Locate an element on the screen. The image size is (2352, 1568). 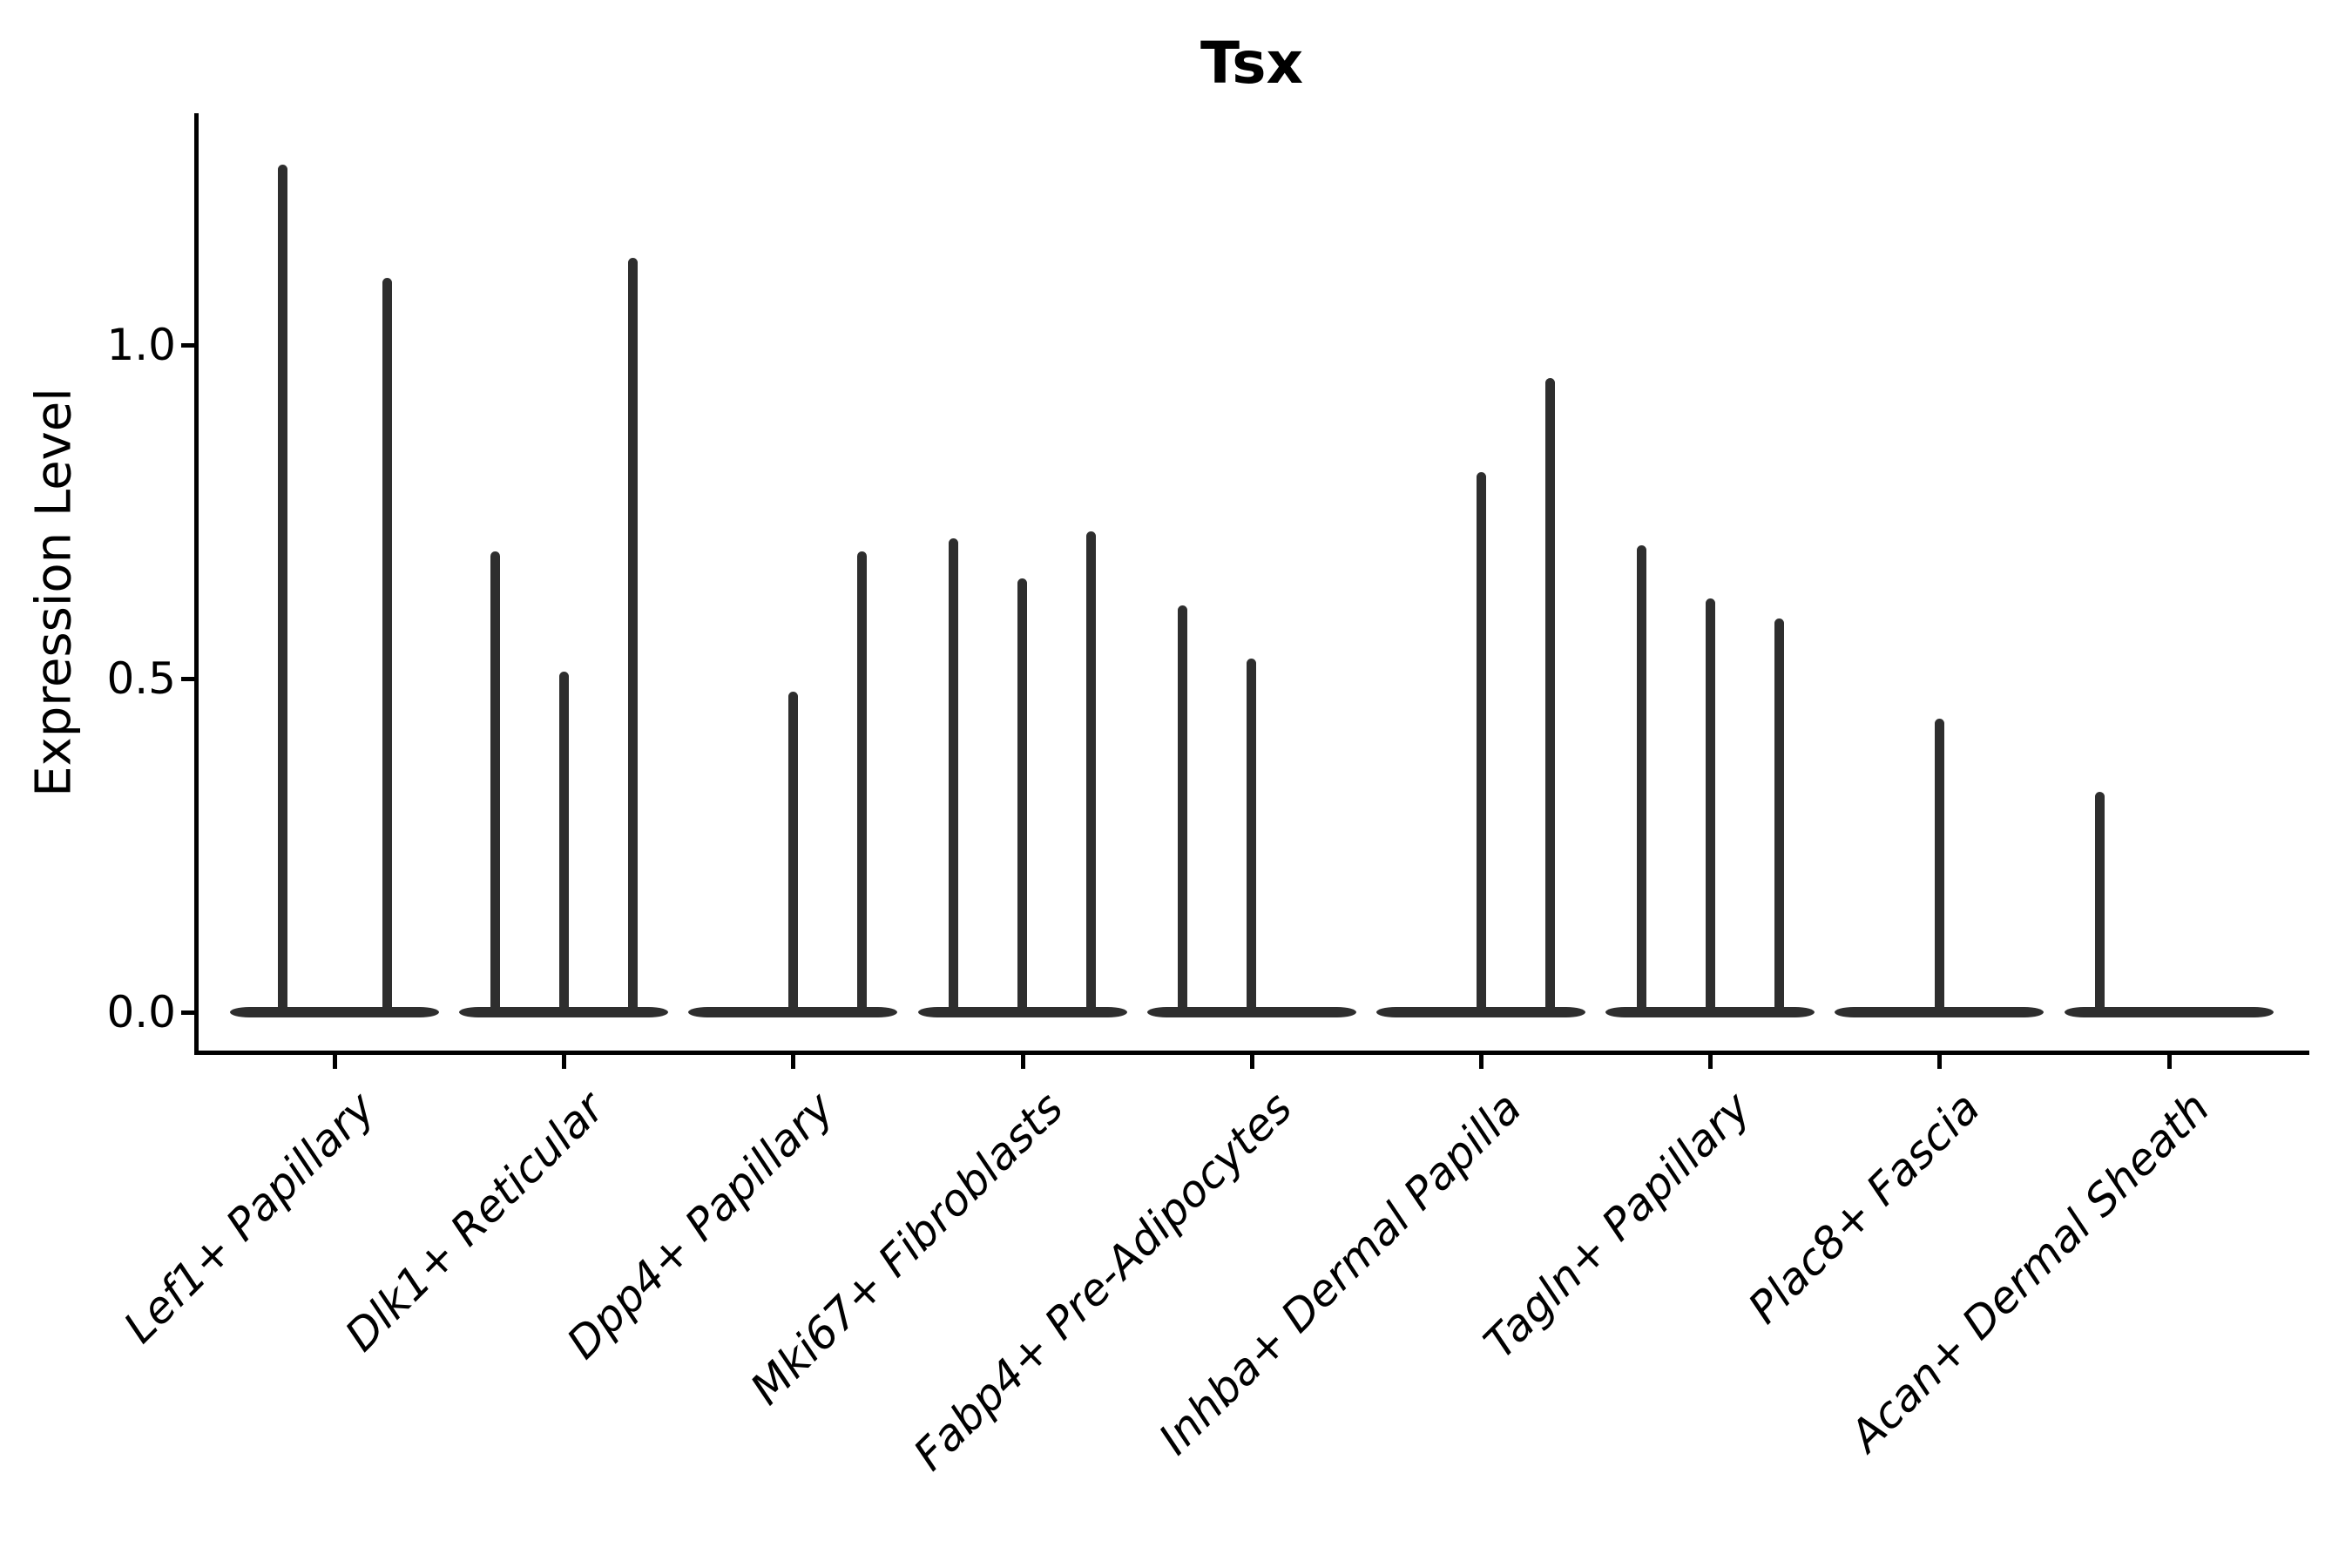
y-tick-label: 1.0 is located at coordinates (141, 345).